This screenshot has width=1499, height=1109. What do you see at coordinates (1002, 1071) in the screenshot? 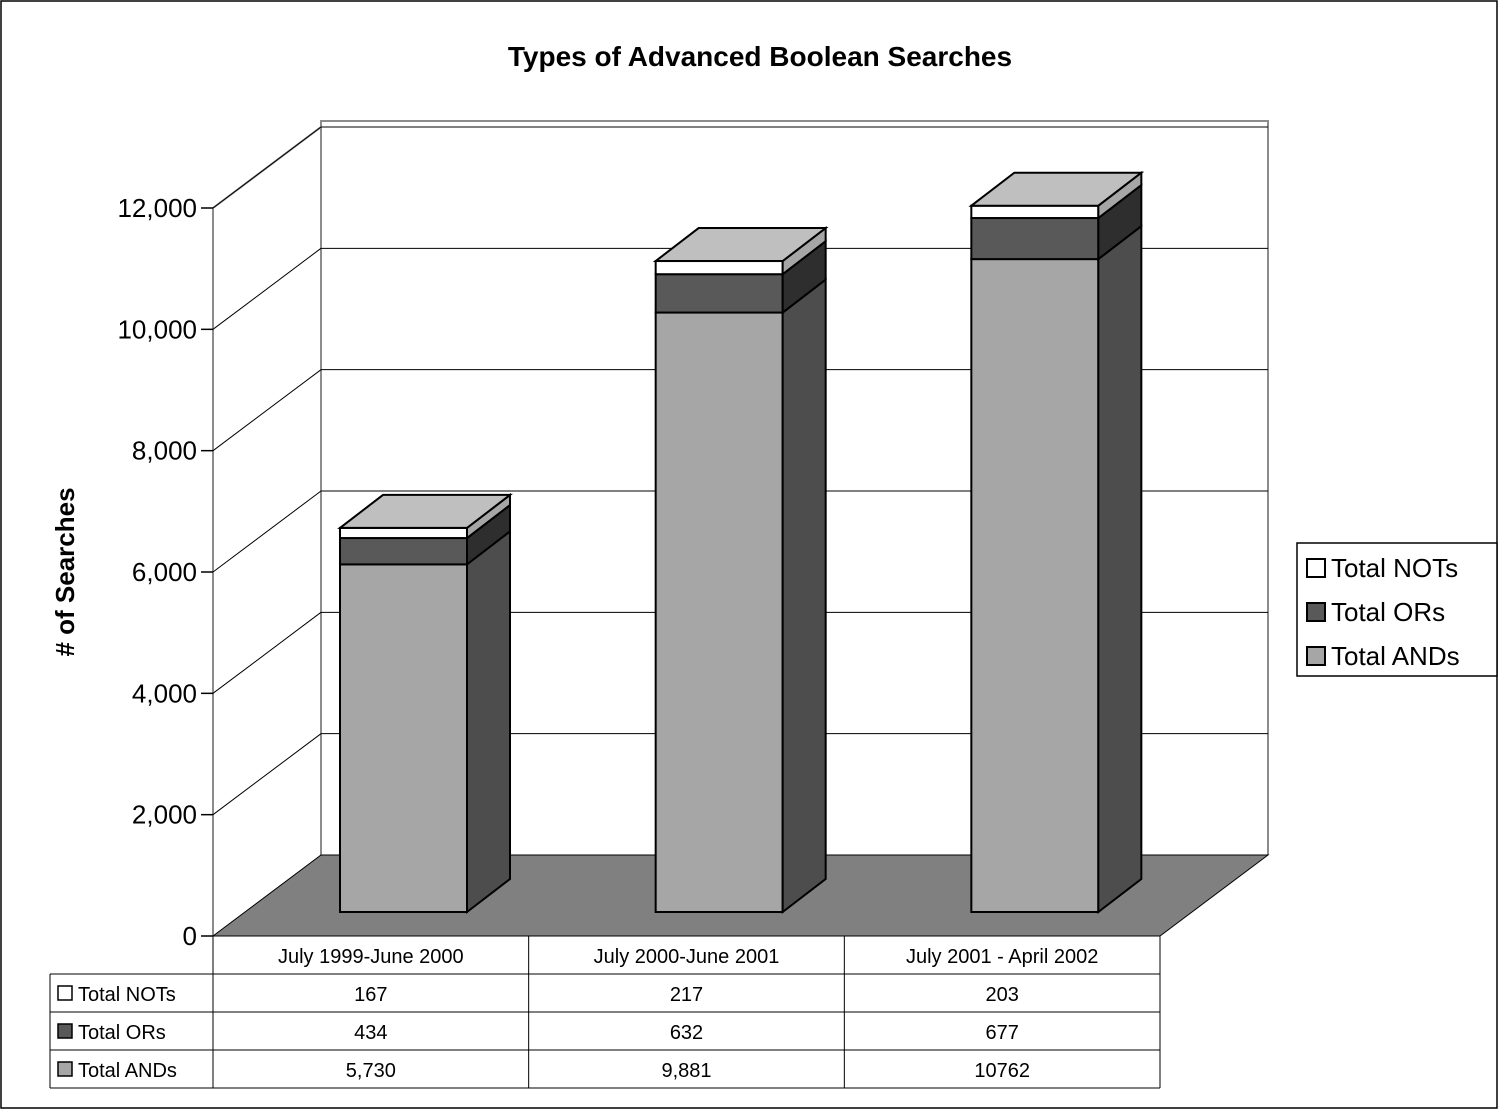
I see `table-value: 10762` at bounding box center [1002, 1071].